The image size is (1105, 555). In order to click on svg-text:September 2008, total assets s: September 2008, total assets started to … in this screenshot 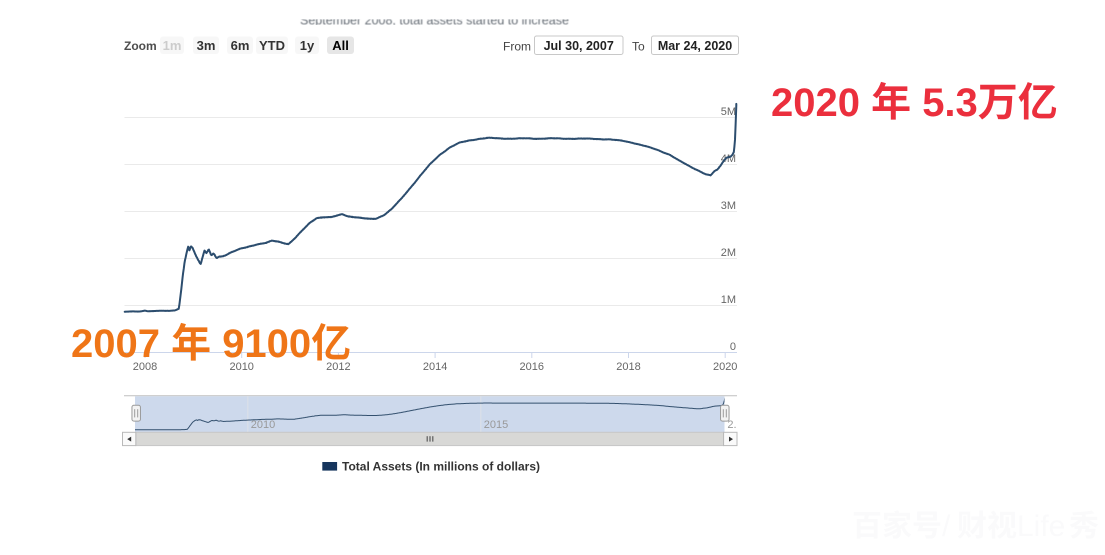, I will do `click(434, 21)`.